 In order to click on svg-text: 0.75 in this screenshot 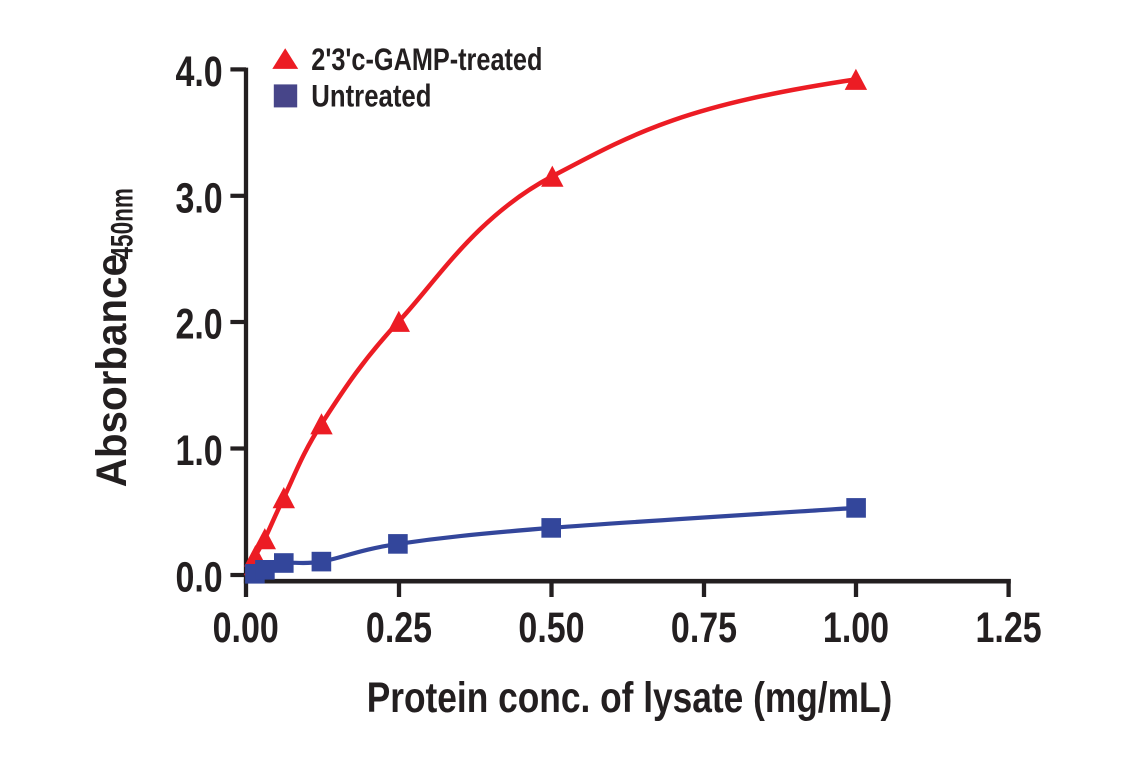, I will do `click(704, 628)`.